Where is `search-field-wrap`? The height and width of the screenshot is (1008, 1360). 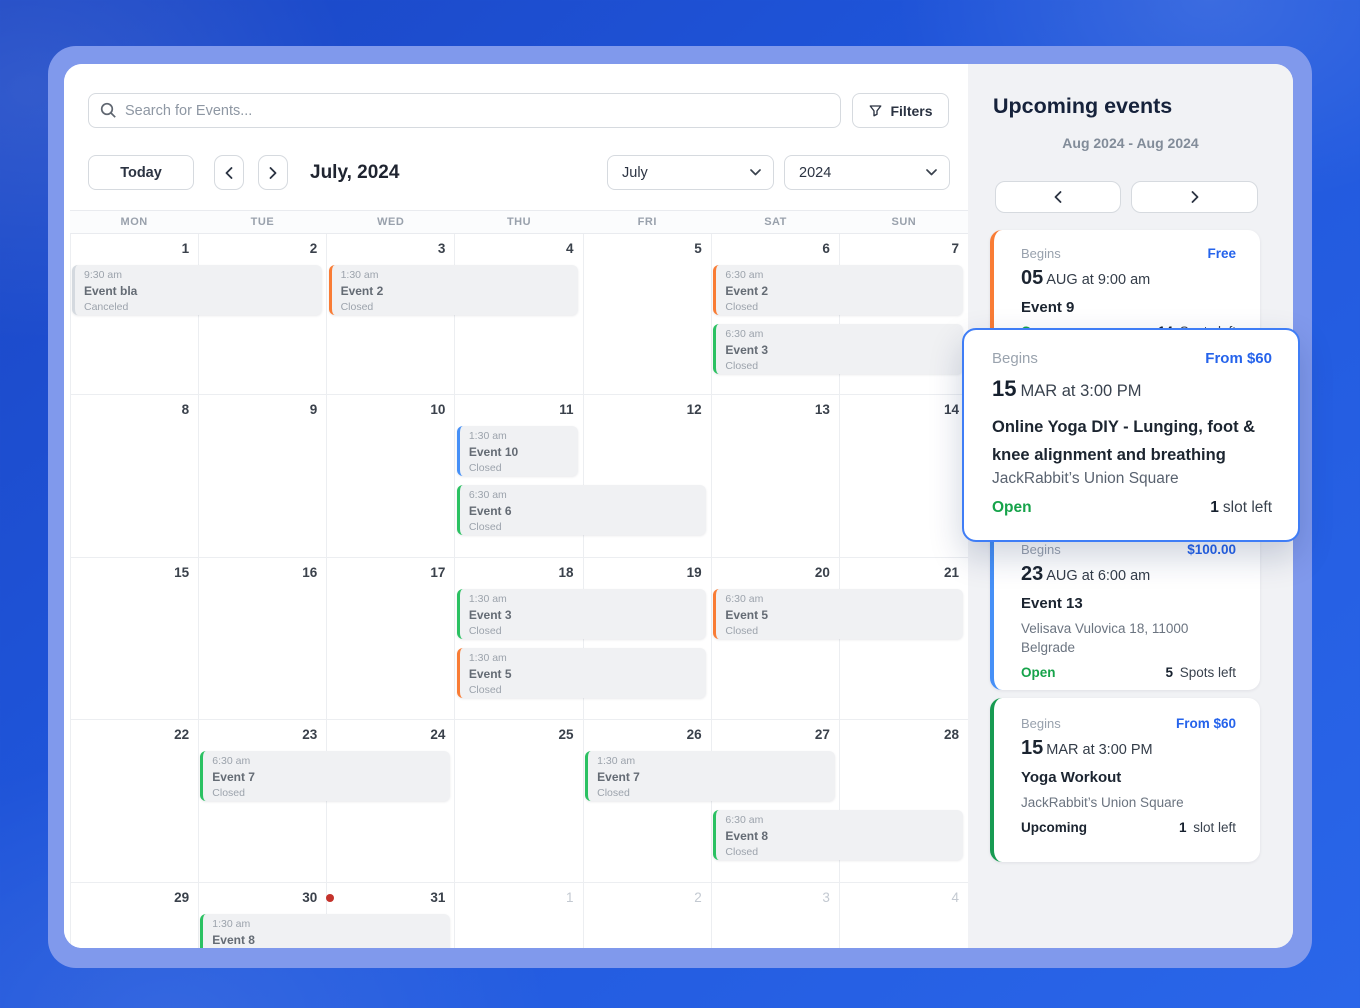
search-field-wrap is located at coordinates (464, 110).